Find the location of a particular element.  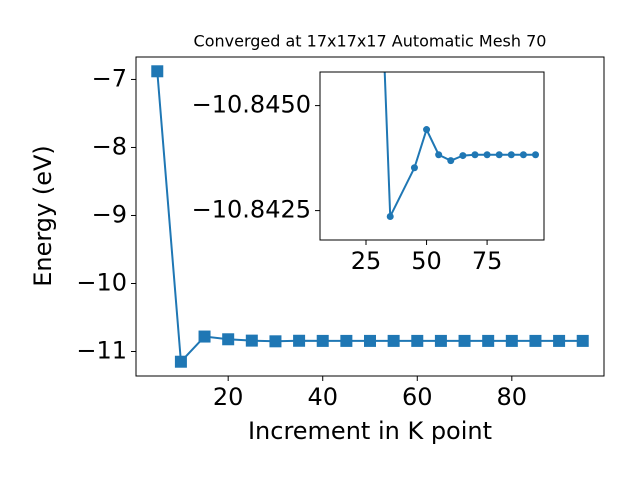

axes-background is located at coordinates (432, 156).